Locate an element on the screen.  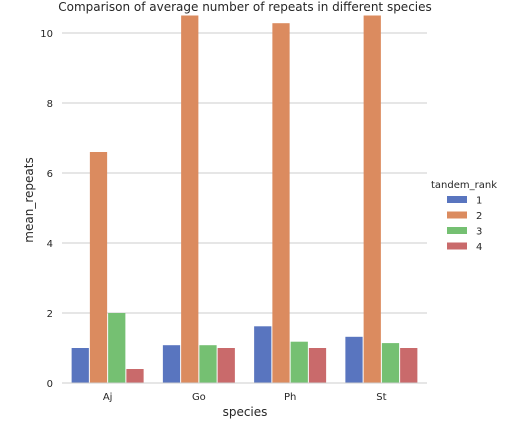
y-tick-label: 2 is located at coordinates (50, 314).